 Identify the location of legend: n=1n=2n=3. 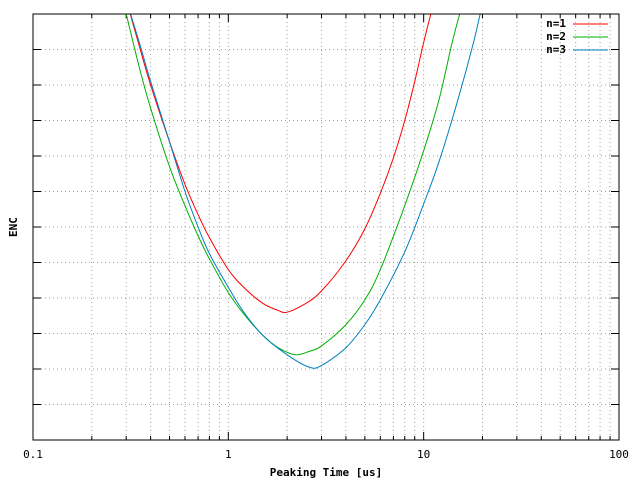
(577, 36).